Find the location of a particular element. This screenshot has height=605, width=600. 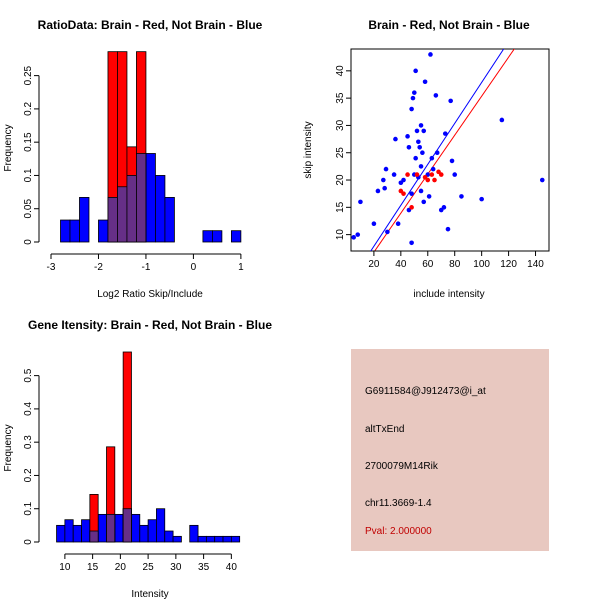

intensity-x-tick-label: 10 is located at coordinates (65, 567).